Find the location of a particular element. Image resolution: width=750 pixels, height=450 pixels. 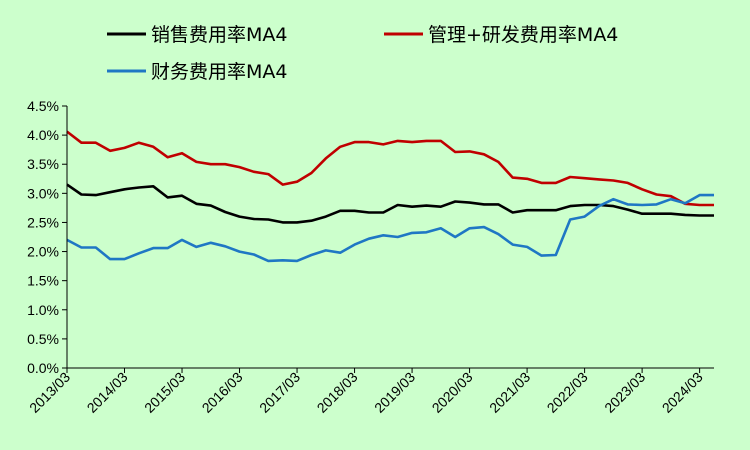

y-tick-label: 1.0% is located at coordinates (43, 310).